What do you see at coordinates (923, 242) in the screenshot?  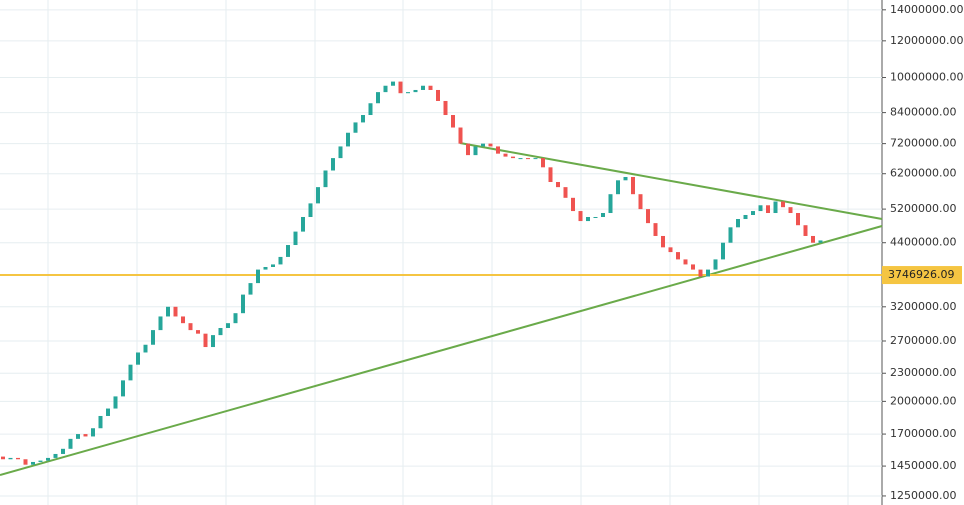 I see `y-tick-label: 4400000.00` at bounding box center [923, 242].